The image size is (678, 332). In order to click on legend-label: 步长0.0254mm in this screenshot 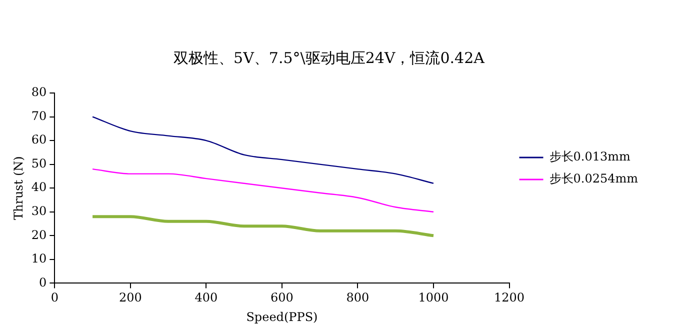, I will do `click(594, 179)`.